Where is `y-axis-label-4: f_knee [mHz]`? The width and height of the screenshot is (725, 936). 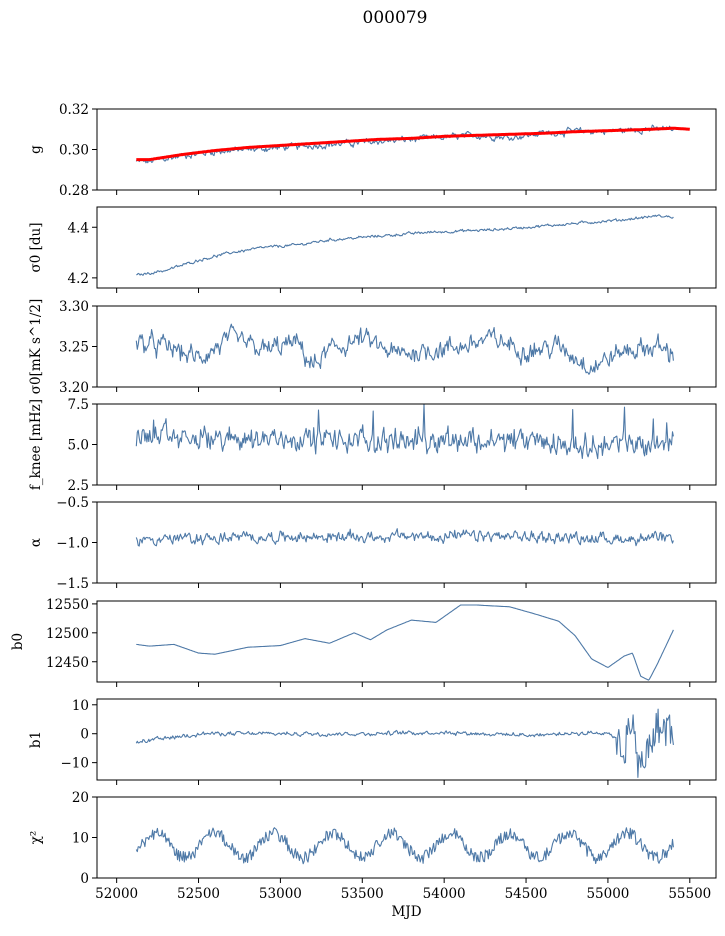
y-axis-label-4: f_knee [mHz] is located at coordinates (36, 444).